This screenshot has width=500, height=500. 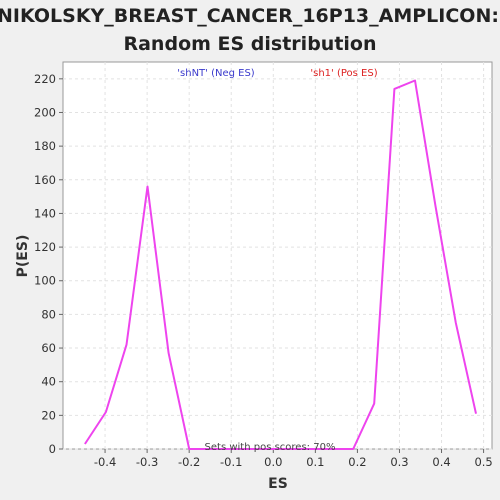 What do you see at coordinates (273, 462) in the screenshot?
I see `x-tick-label: 0.0` at bounding box center [273, 462].